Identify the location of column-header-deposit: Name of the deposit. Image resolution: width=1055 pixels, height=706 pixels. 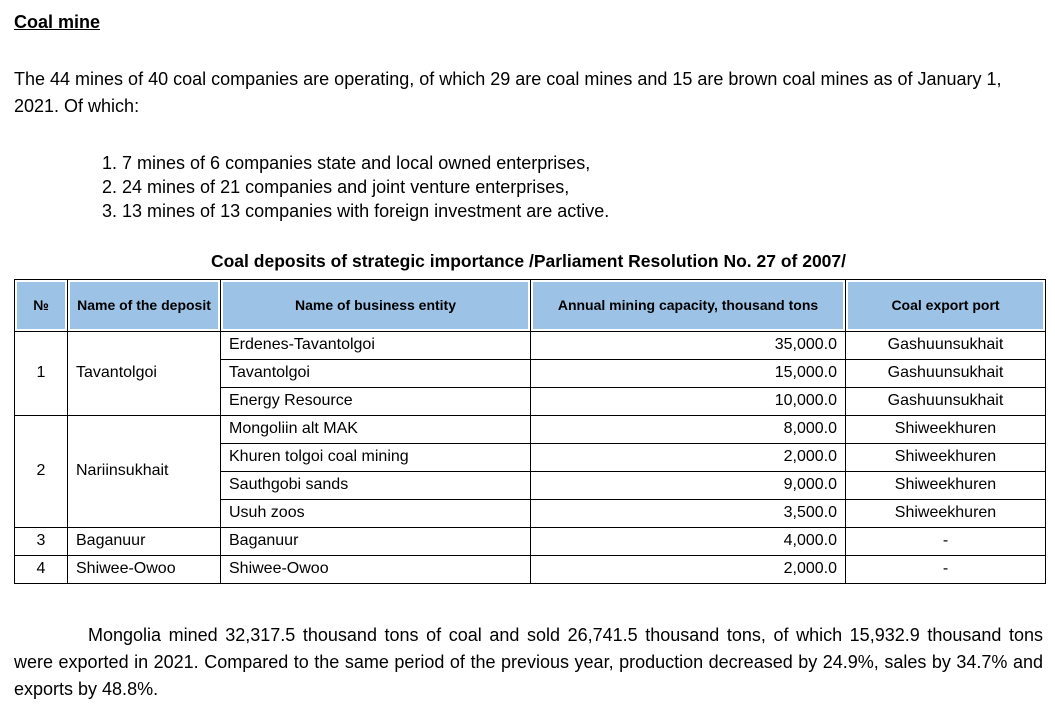
(144, 305).